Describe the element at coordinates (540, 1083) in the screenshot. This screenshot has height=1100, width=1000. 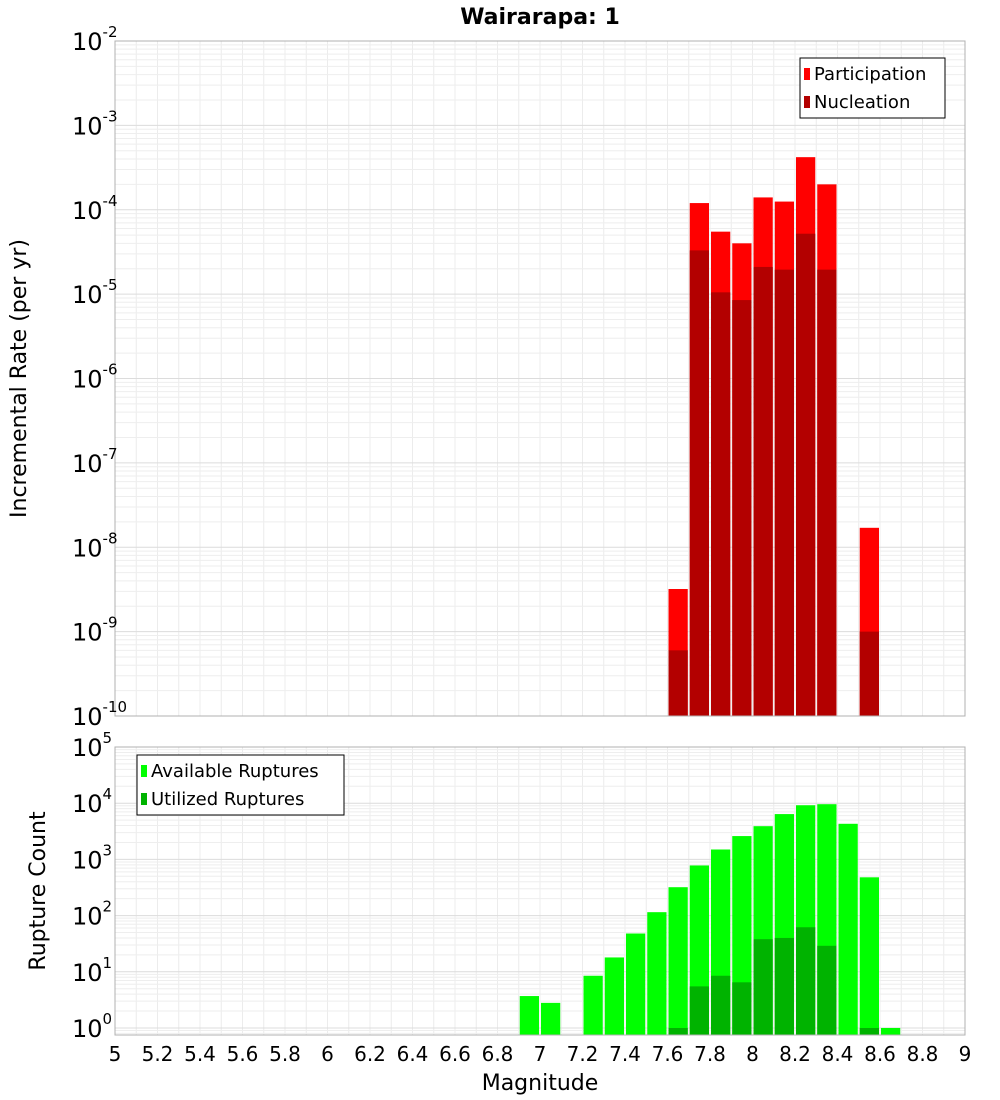
I see `x-axis-title: Magnitude` at that location.